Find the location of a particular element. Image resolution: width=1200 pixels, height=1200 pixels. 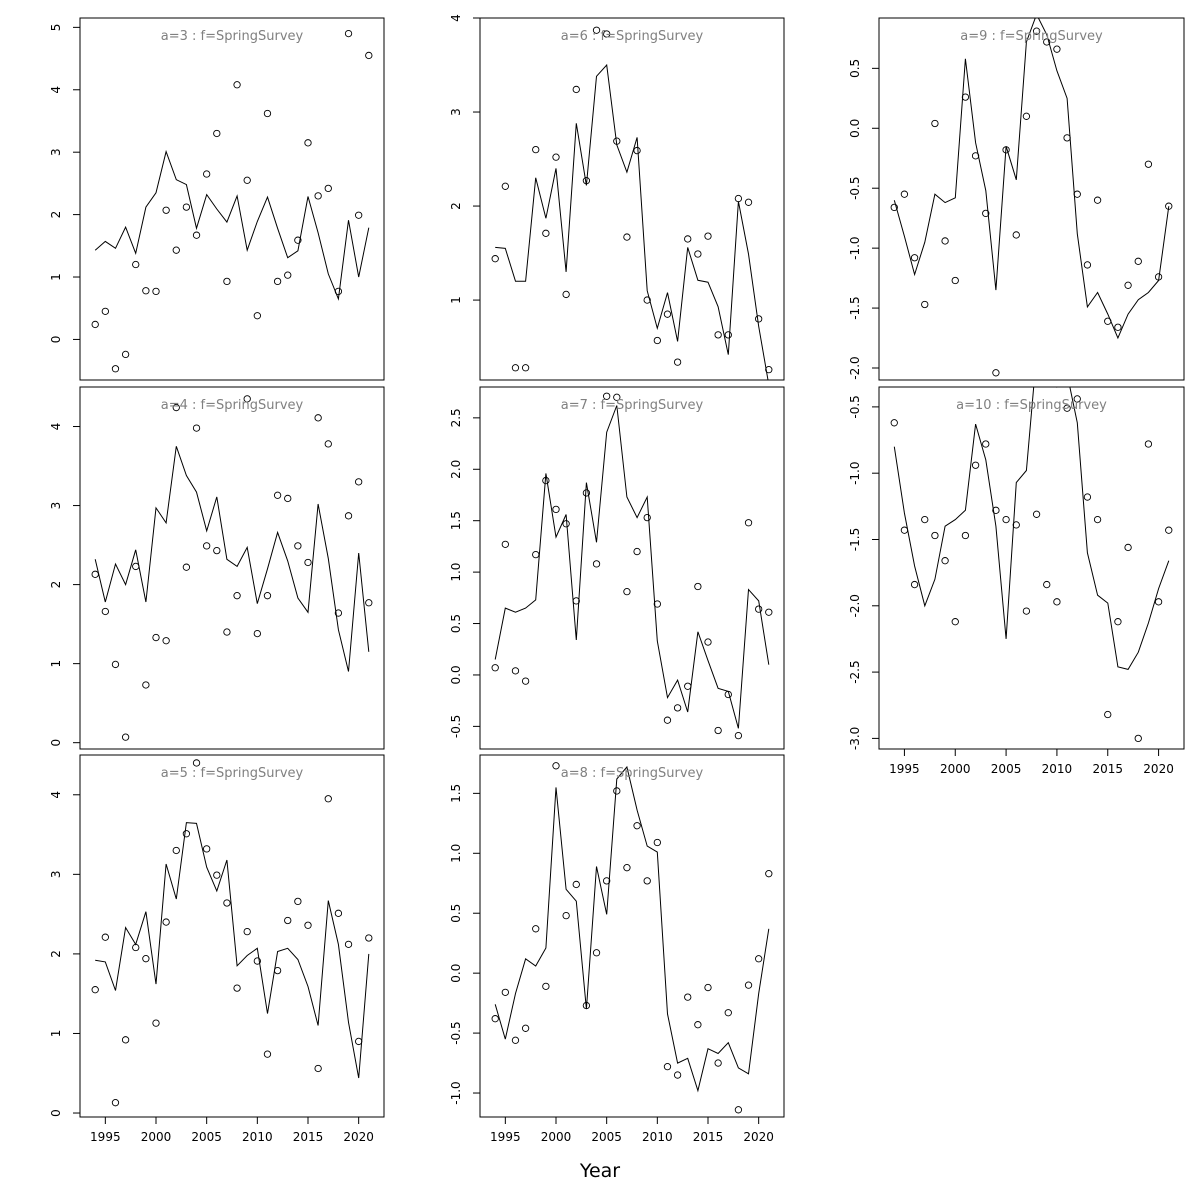

panel-2: 1 2 3 4 a=6 : f=SpringSurvey is located at coordinates (617, 197).